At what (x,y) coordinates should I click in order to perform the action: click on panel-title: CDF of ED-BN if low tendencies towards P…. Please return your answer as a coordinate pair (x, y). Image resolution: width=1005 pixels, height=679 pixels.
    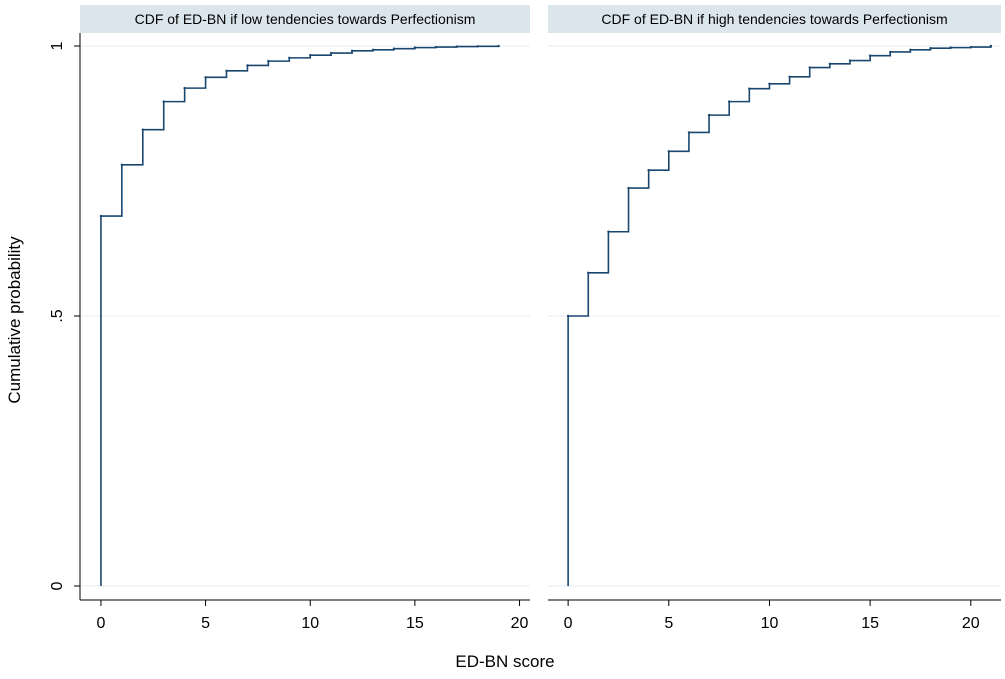
    Looking at the image, I should click on (305, 19).